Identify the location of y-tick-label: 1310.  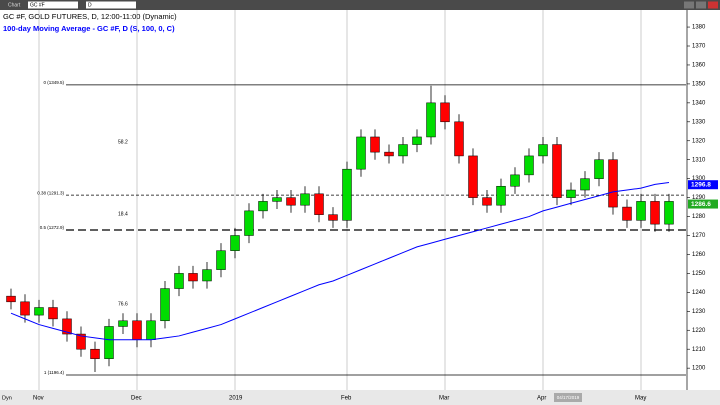
(699, 160).